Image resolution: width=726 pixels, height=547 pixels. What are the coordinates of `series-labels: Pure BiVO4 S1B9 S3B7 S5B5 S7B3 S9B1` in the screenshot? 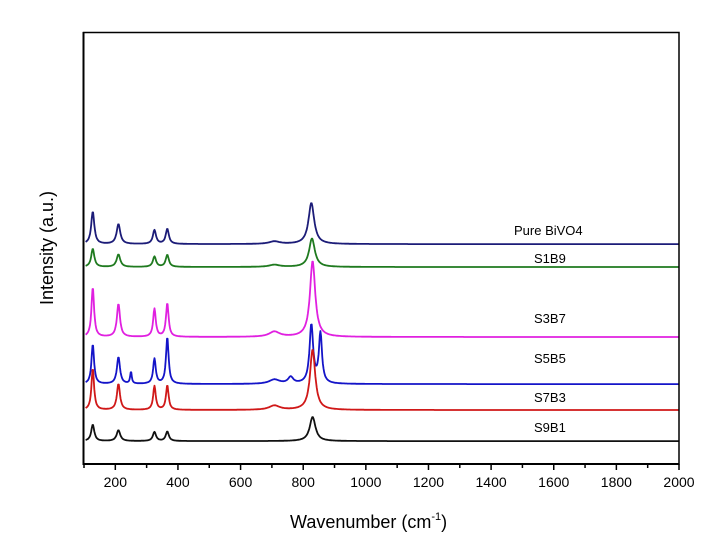 It's located at (548, 329).